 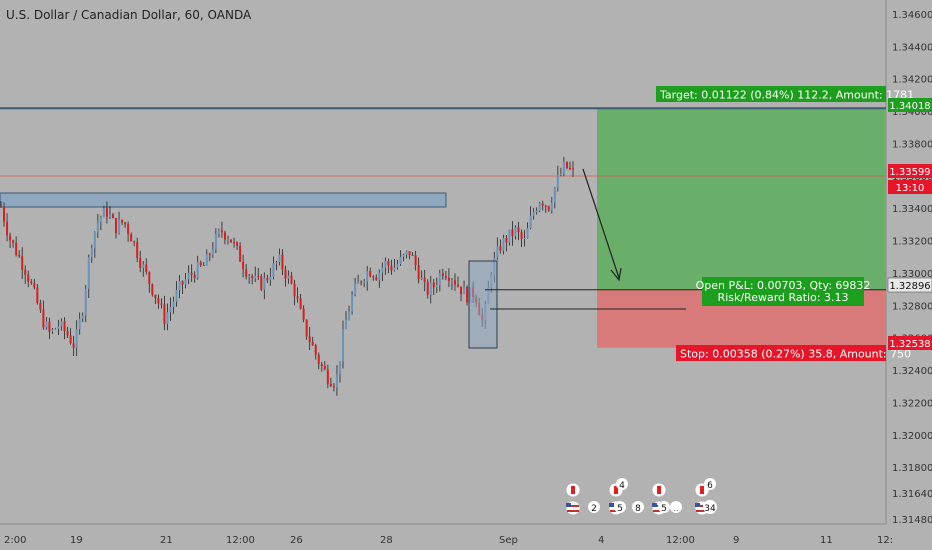 What do you see at coordinates (909, 286) in the screenshot?
I see `svg-text: 1.32896` at bounding box center [909, 286].